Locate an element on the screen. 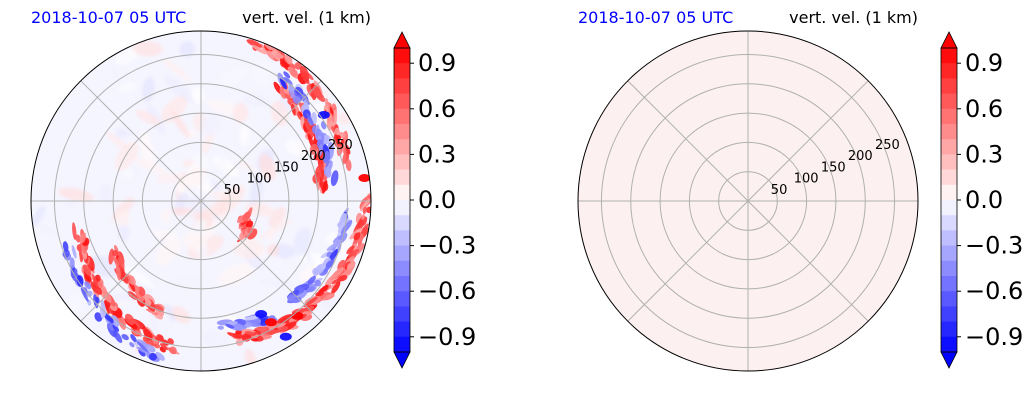 Image resolution: width=1036 pixels, height=401 pixels. panel-left-variable-title: vert. vel. (1 km) is located at coordinates (306, 17).